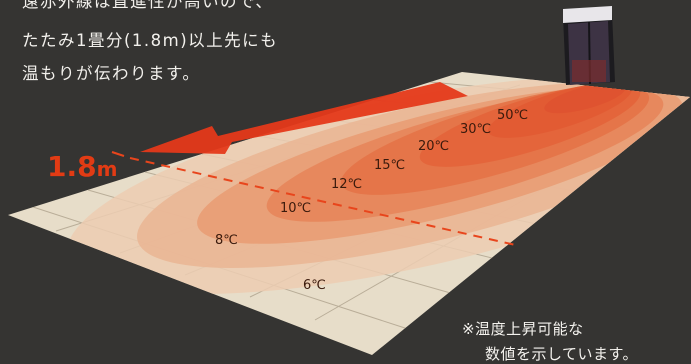 This screenshot has width=691, height=364. What do you see at coordinates (295, 208) in the screenshot?
I see `temp-label-10: 10℃` at bounding box center [295, 208].